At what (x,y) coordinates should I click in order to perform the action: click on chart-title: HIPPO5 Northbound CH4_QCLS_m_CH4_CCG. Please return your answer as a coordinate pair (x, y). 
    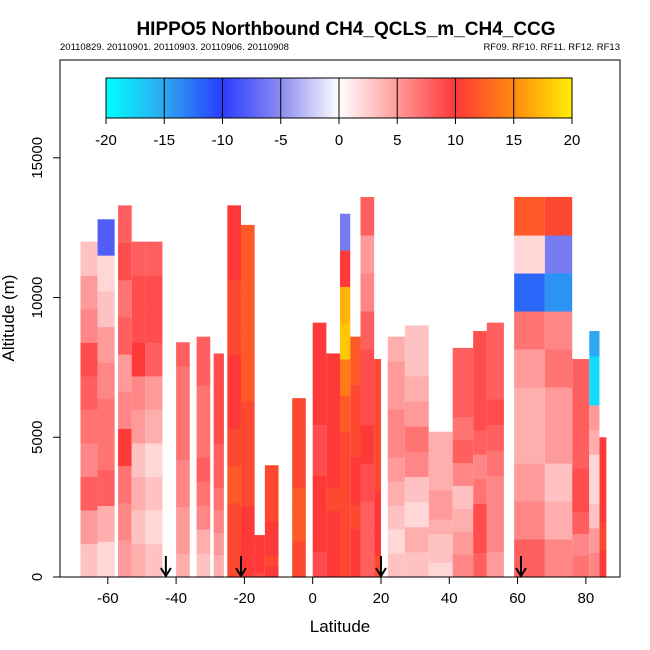
    Looking at the image, I should click on (345, 29).